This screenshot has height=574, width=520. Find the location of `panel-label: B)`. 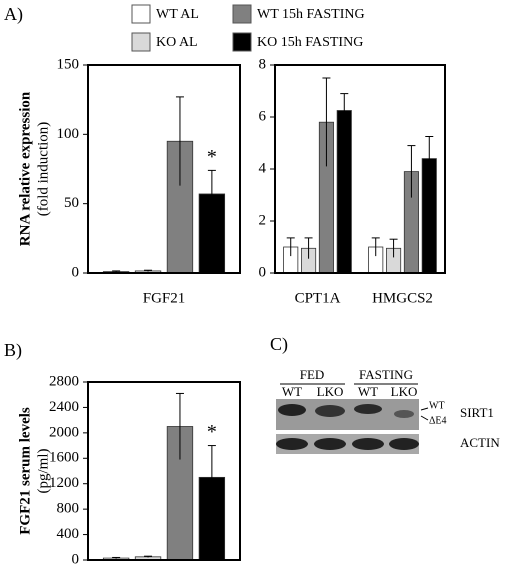

panel-label: B) is located at coordinates (13, 350).